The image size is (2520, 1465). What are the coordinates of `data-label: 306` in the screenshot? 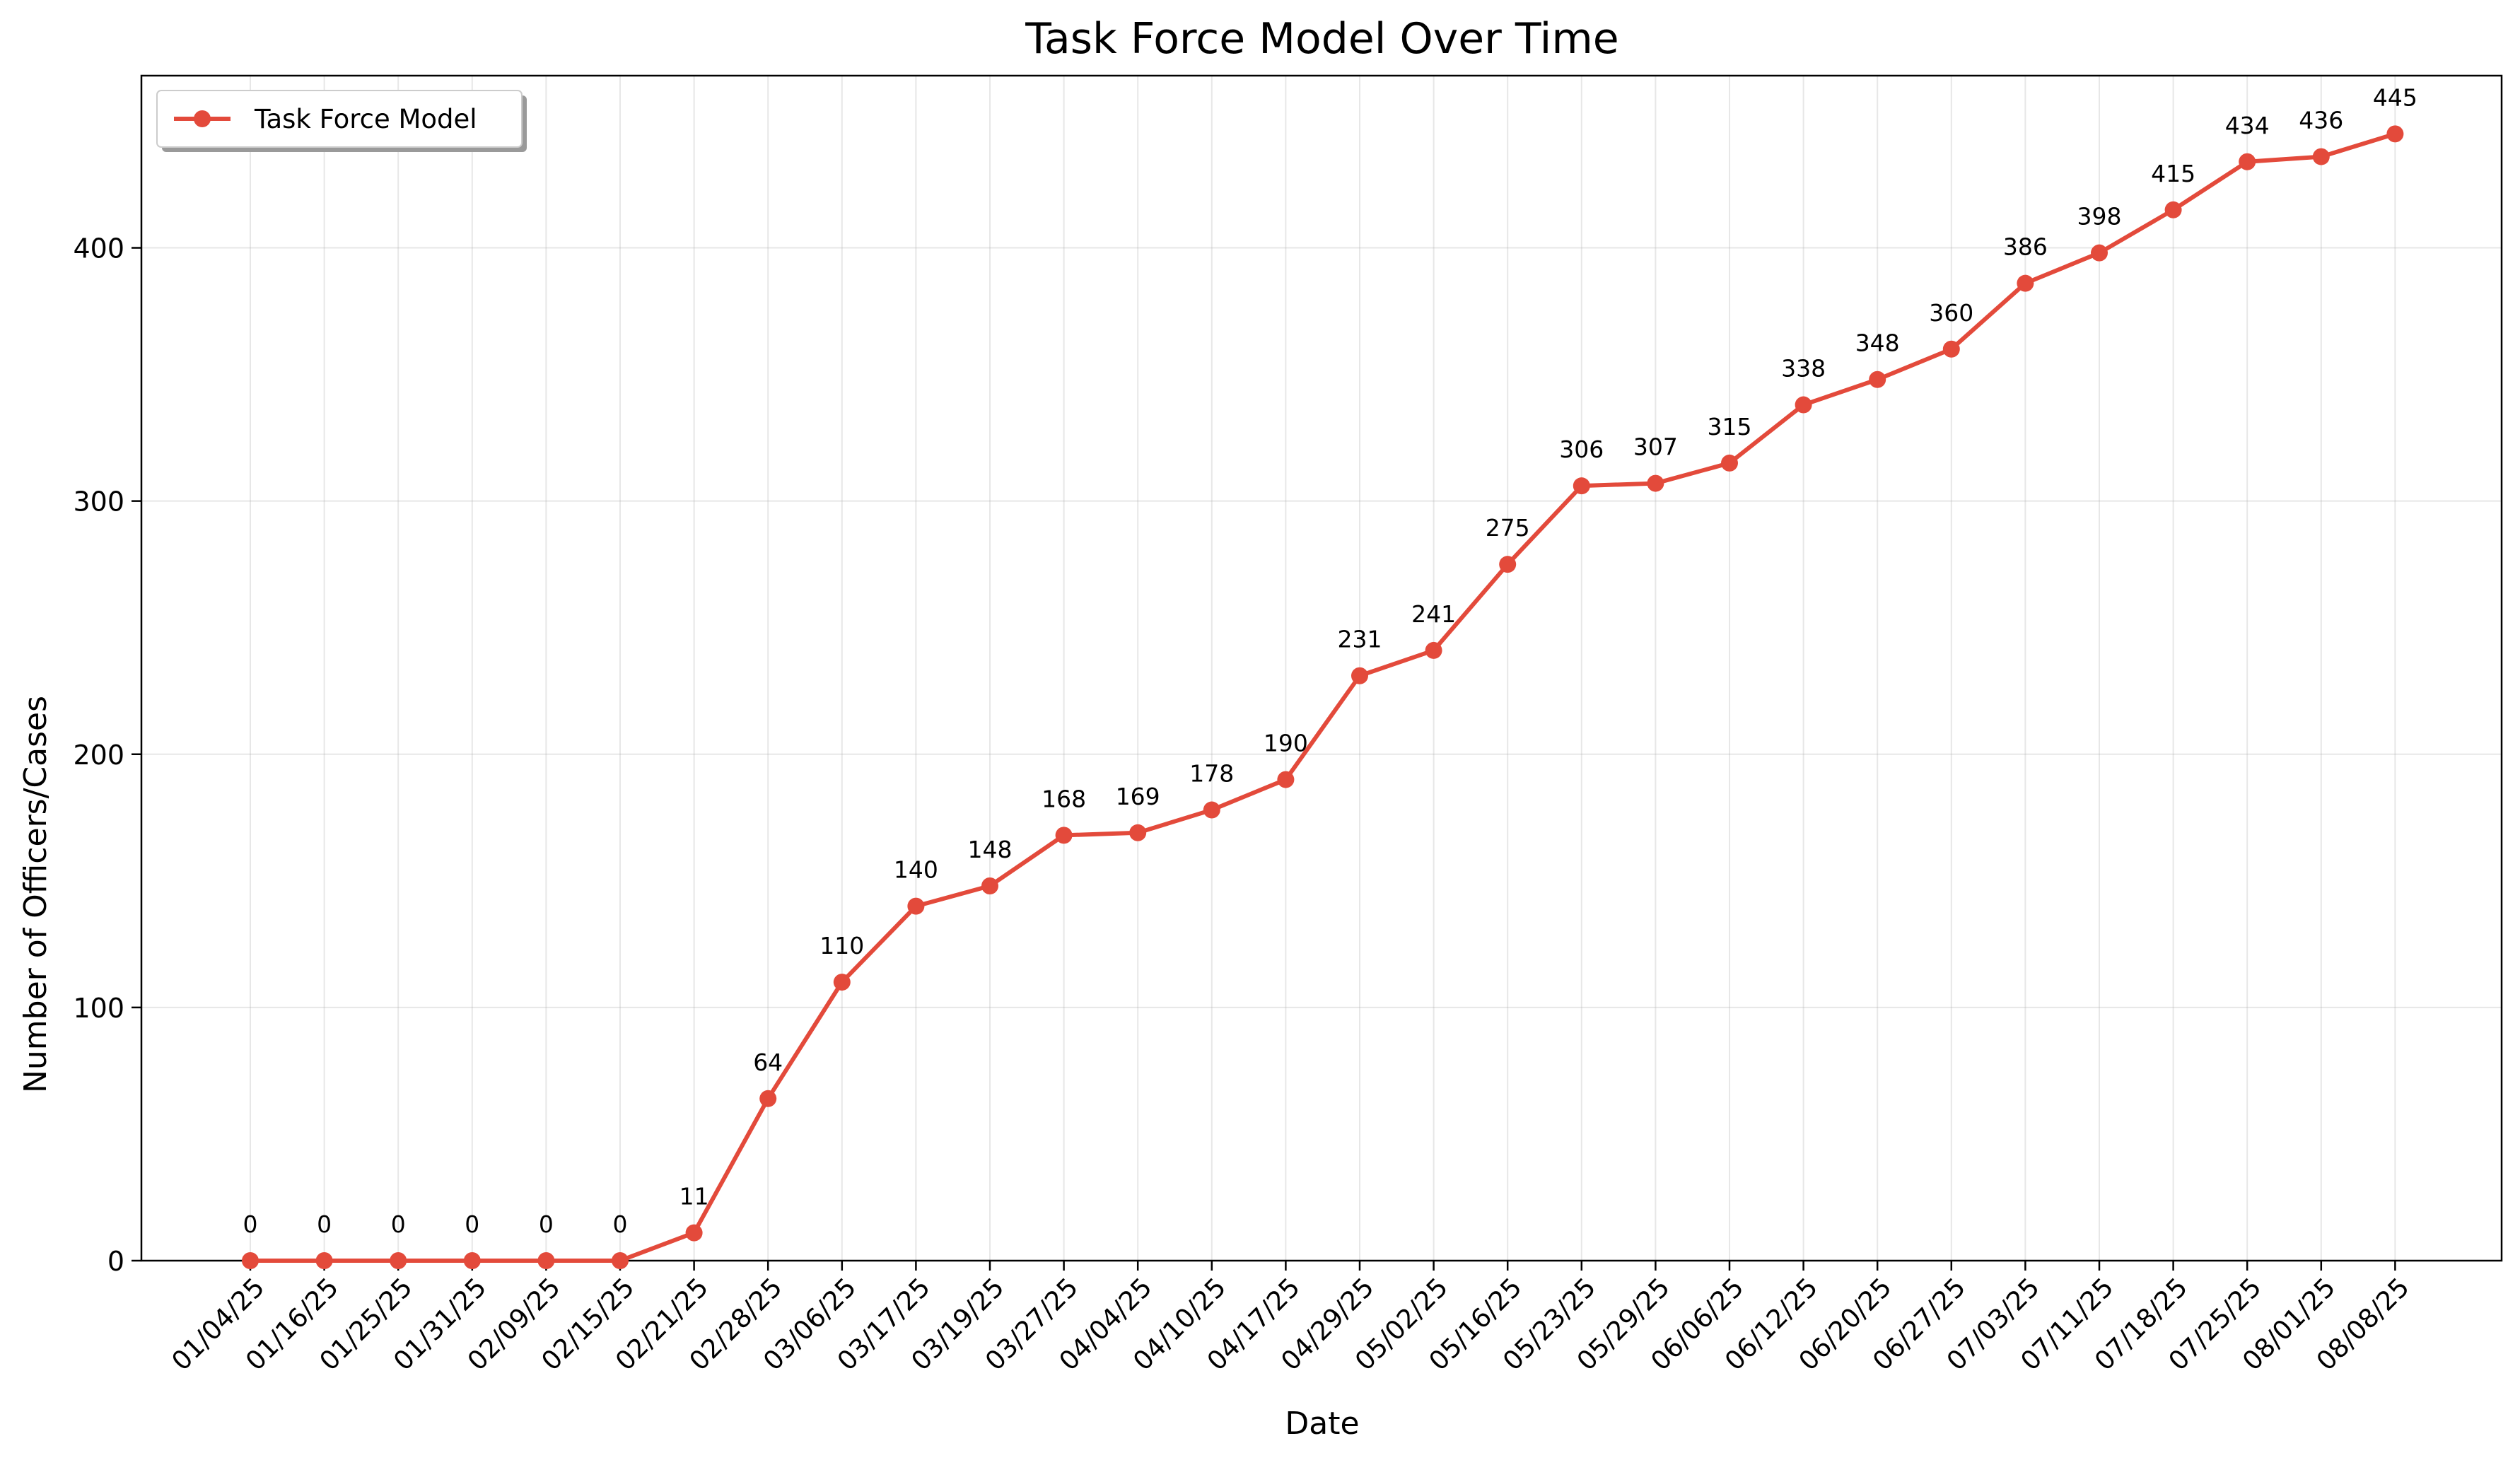 It's located at (1581, 450).